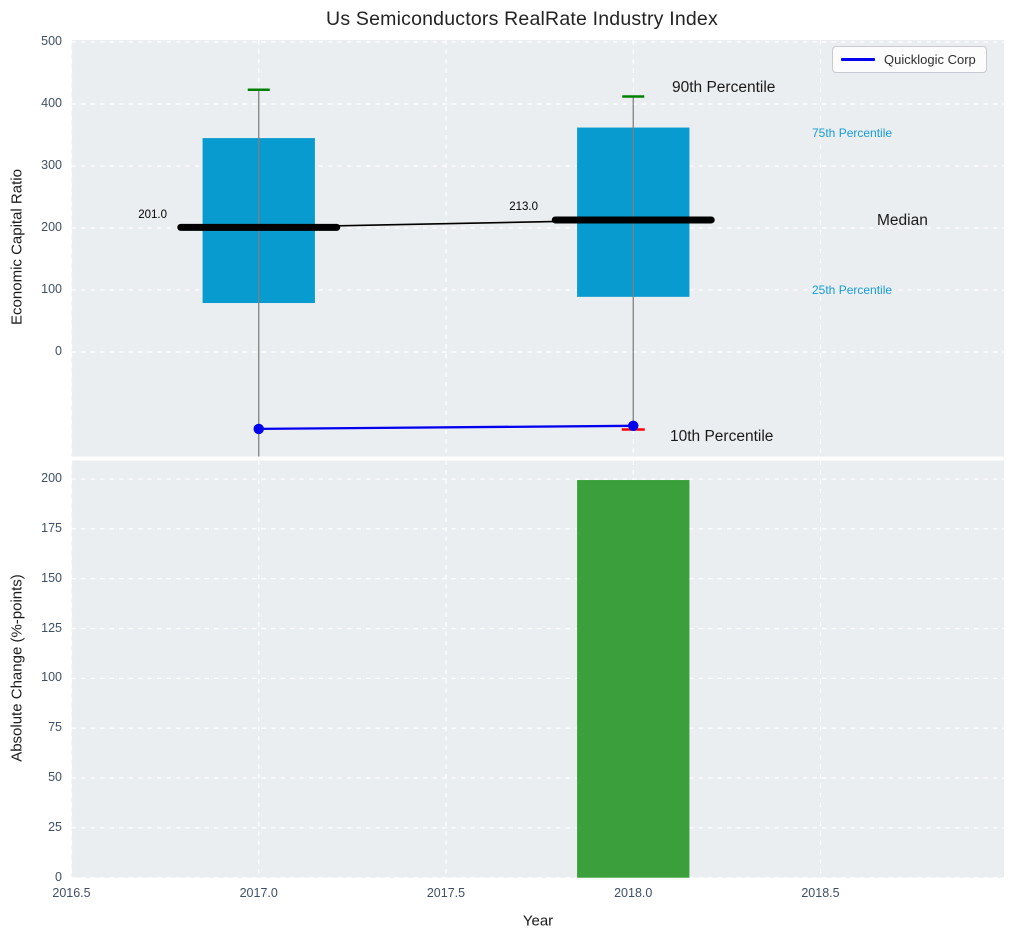 This screenshot has height=940, width=1012. What do you see at coordinates (820, 893) in the screenshot?
I see `xtick-2018.5: 2018.5` at bounding box center [820, 893].